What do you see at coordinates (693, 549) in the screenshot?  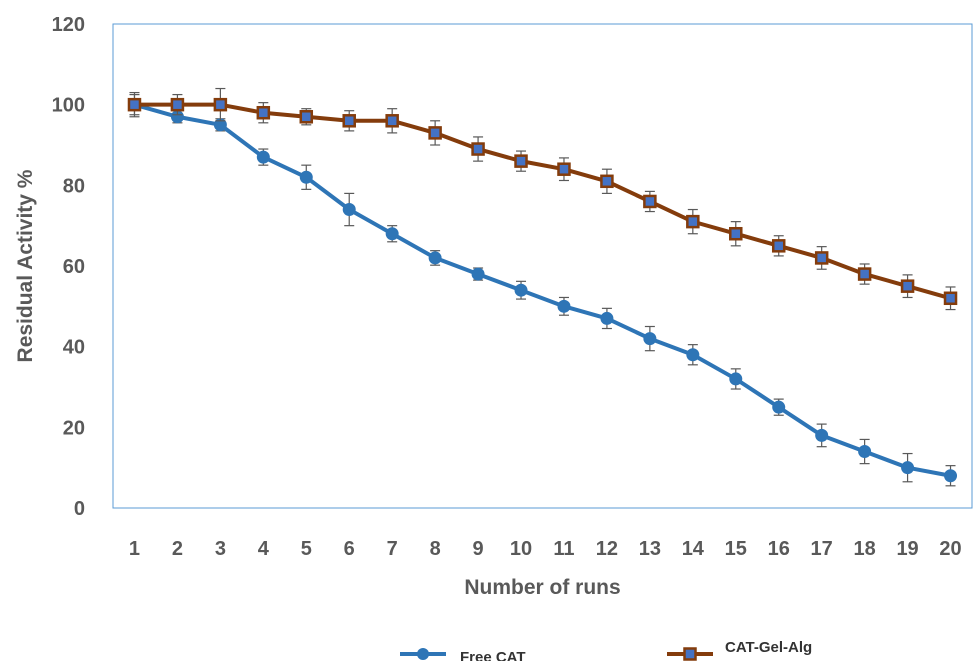 I see `x-tick-label: 14` at bounding box center [693, 549].